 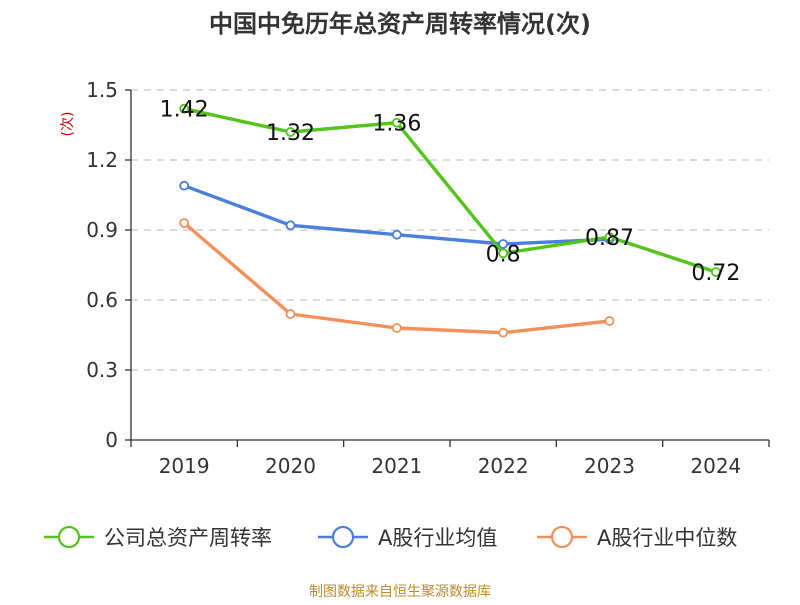 What do you see at coordinates (609, 466) in the screenshot?
I see `x-tick-label: 2023` at bounding box center [609, 466].